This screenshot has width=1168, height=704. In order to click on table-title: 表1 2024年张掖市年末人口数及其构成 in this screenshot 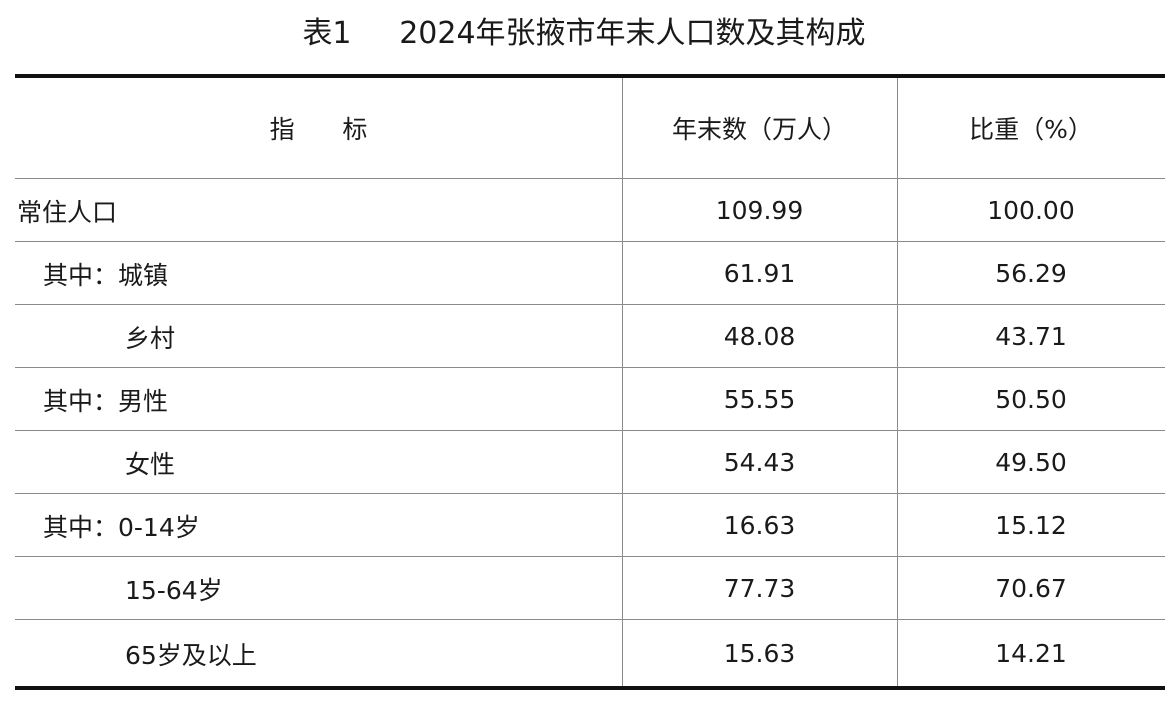, I will do `click(584, 33)`.